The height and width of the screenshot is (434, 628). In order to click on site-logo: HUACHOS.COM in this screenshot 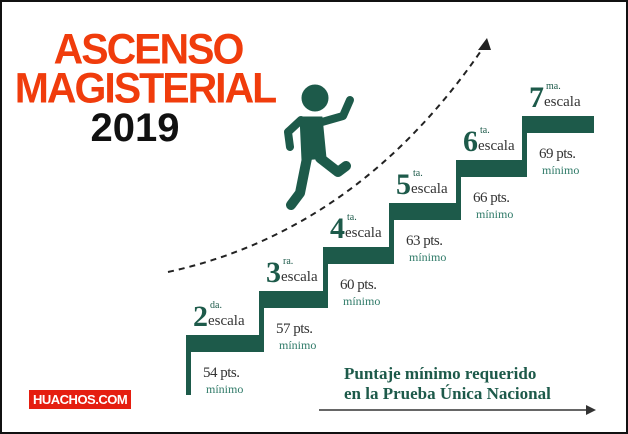, I will do `click(80, 399)`.